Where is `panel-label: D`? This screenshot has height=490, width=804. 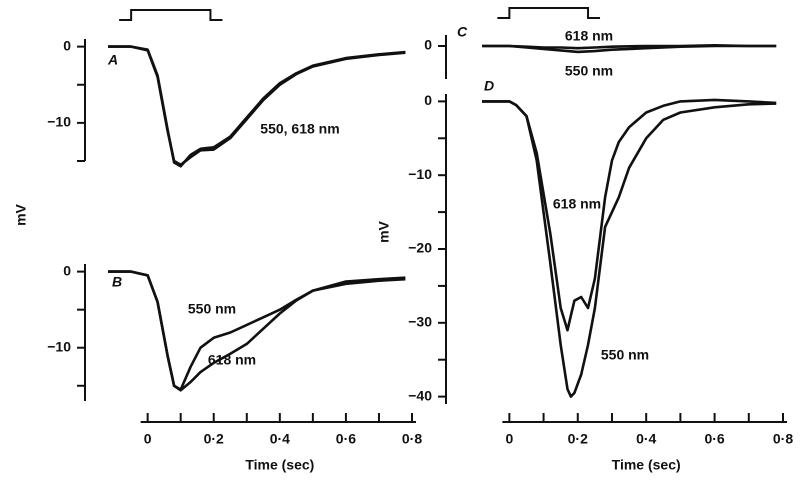 panel-label: D is located at coordinates (489, 86).